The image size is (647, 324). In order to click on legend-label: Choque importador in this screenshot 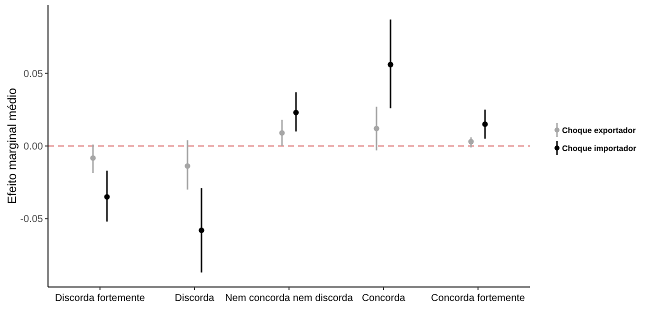, I will do `click(599, 148)`.